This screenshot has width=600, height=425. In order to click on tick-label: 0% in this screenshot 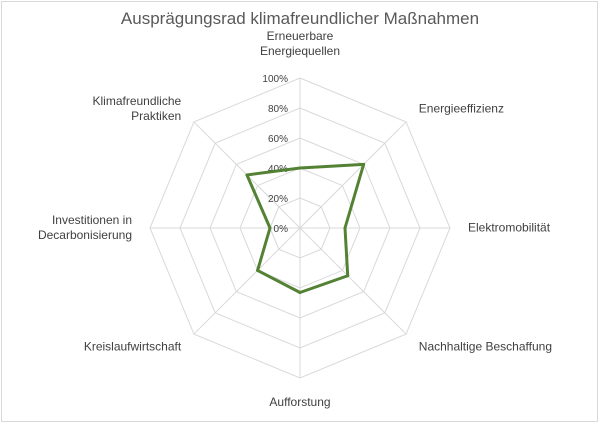, I will do `click(281, 229)`.